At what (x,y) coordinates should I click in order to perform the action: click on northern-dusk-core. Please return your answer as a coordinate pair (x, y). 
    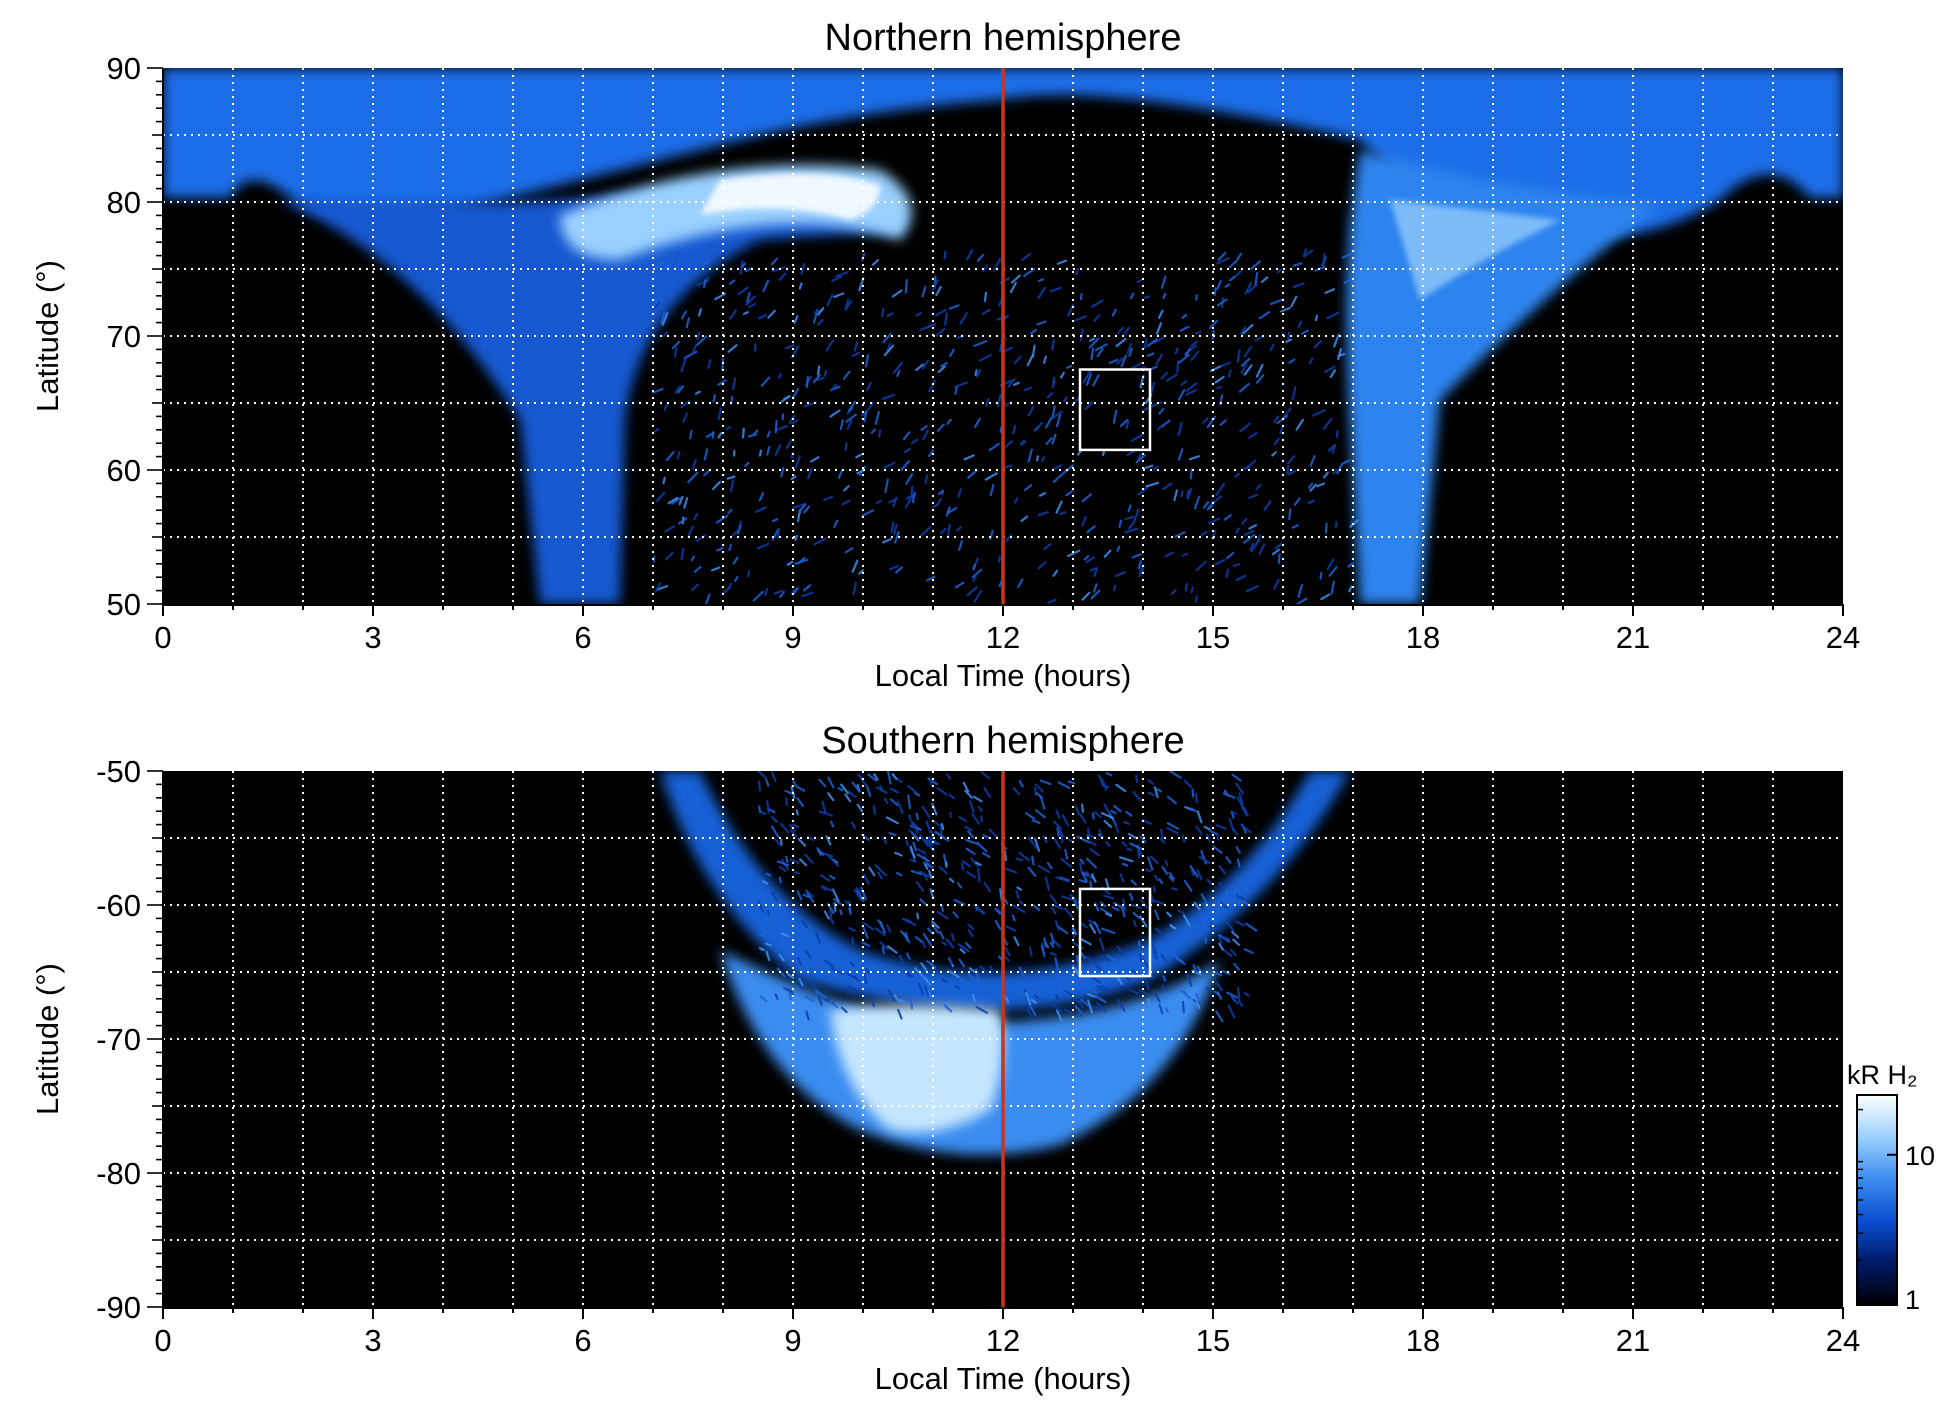
    Looking at the image, I should click on (1475, 250).